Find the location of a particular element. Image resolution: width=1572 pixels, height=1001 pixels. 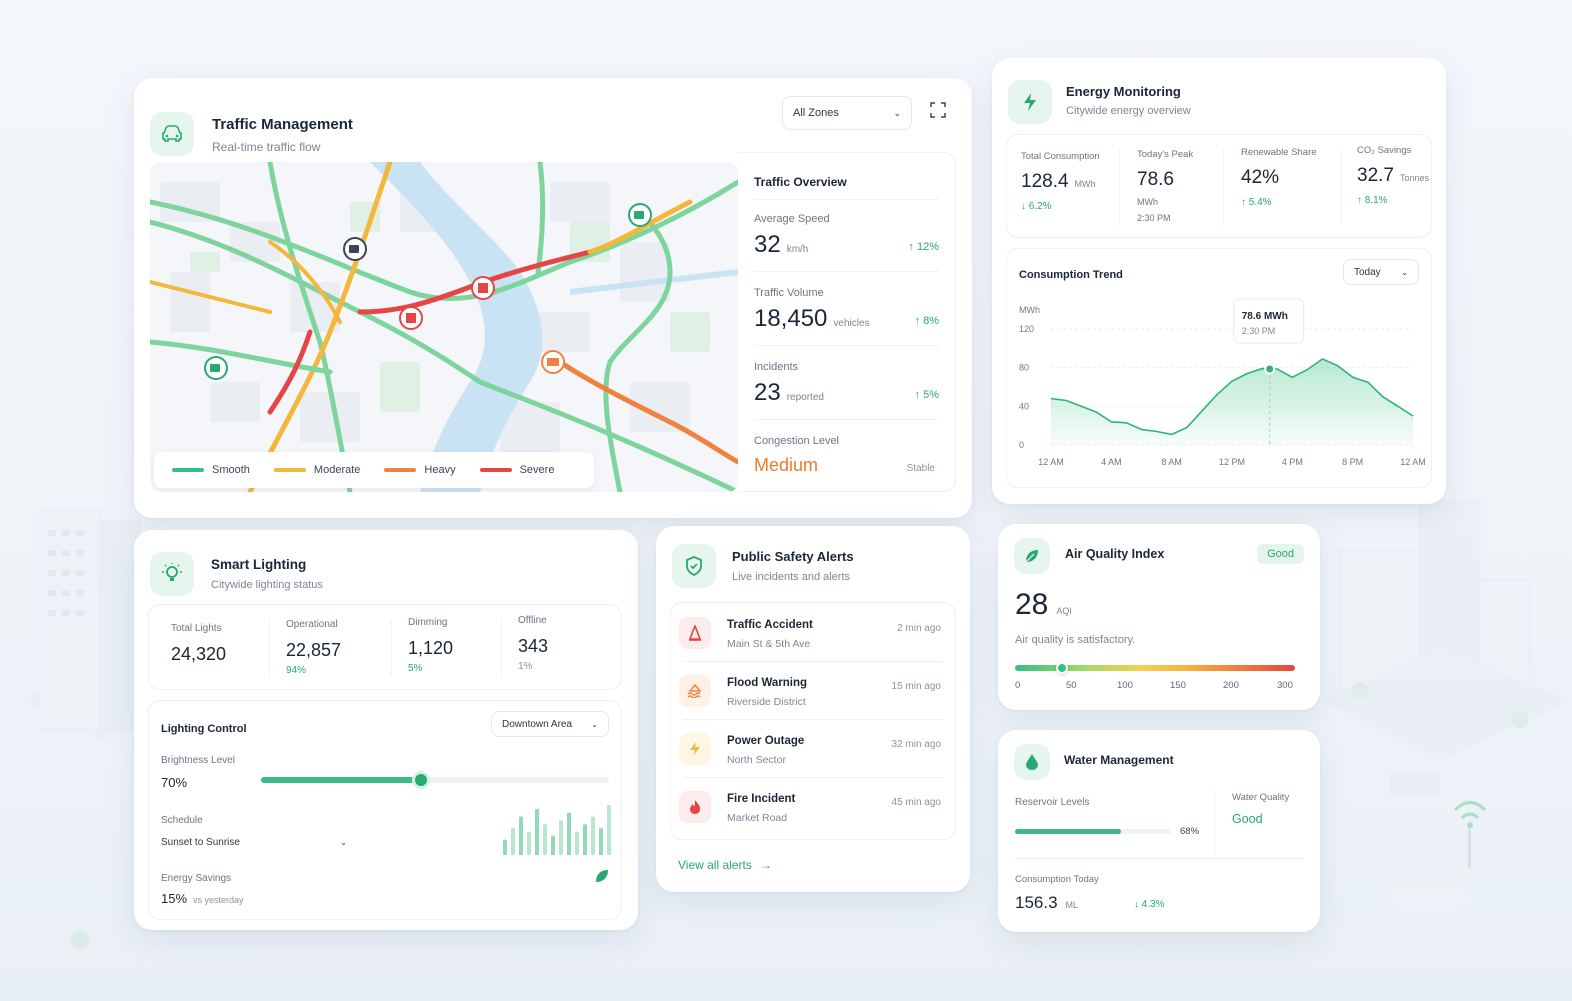

legend-heavy-label: Heavy is located at coordinates (440, 470).